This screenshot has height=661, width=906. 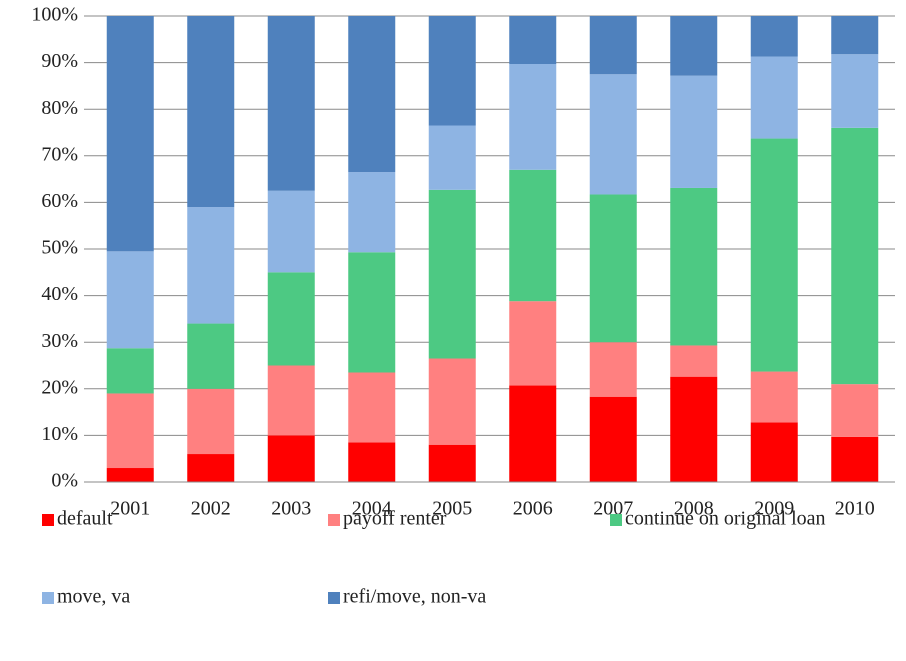 I want to click on y-tick-label: 20%, so click(x=59, y=387).